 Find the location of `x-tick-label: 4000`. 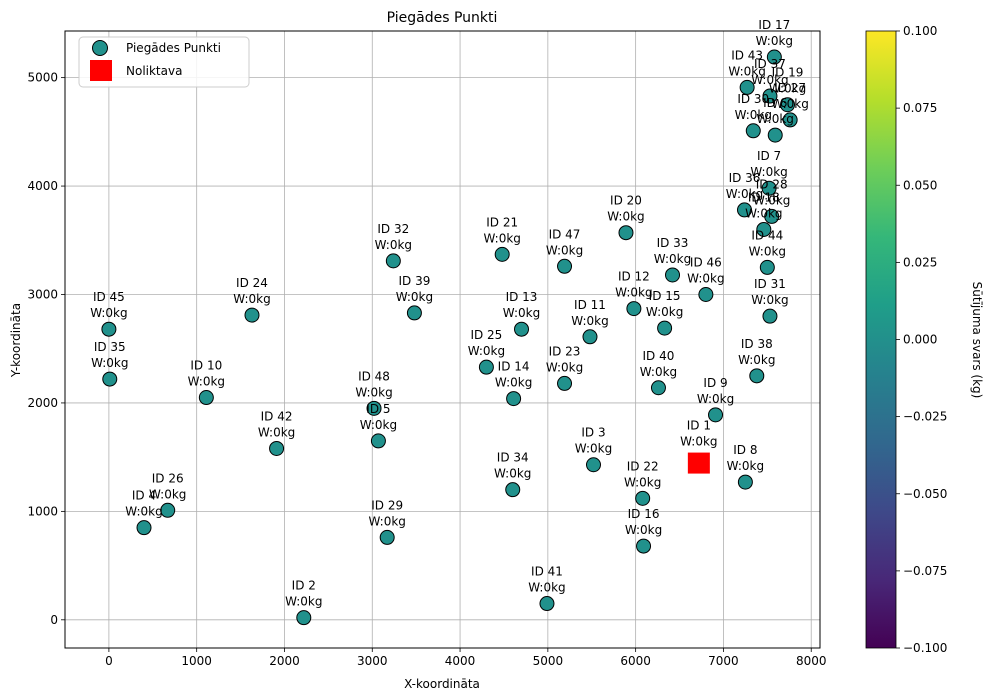

x-tick-label: 4000 is located at coordinates (460, 661).